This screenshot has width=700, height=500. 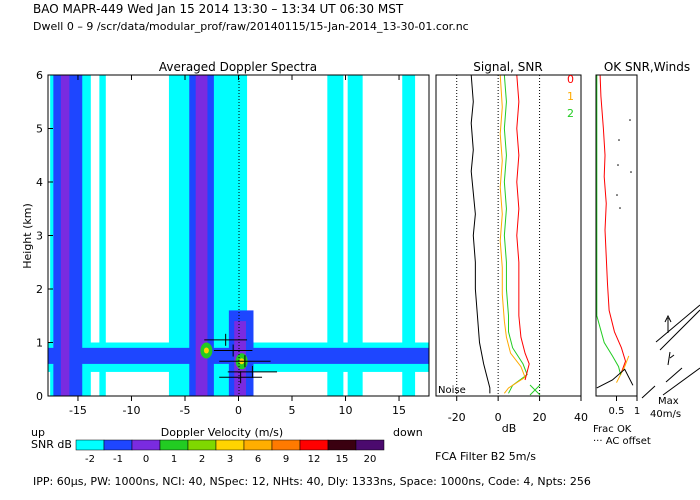 What do you see at coordinates (648, 392) in the screenshot?
I see `wind-scale-bar` at bounding box center [648, 392].